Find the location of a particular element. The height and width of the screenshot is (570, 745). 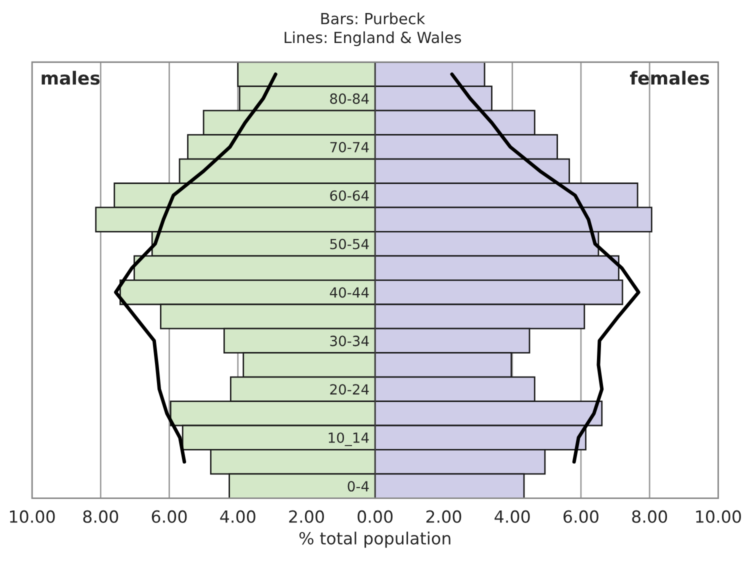

y-tick-label: 70-74 is located at coordinates (349, 147).